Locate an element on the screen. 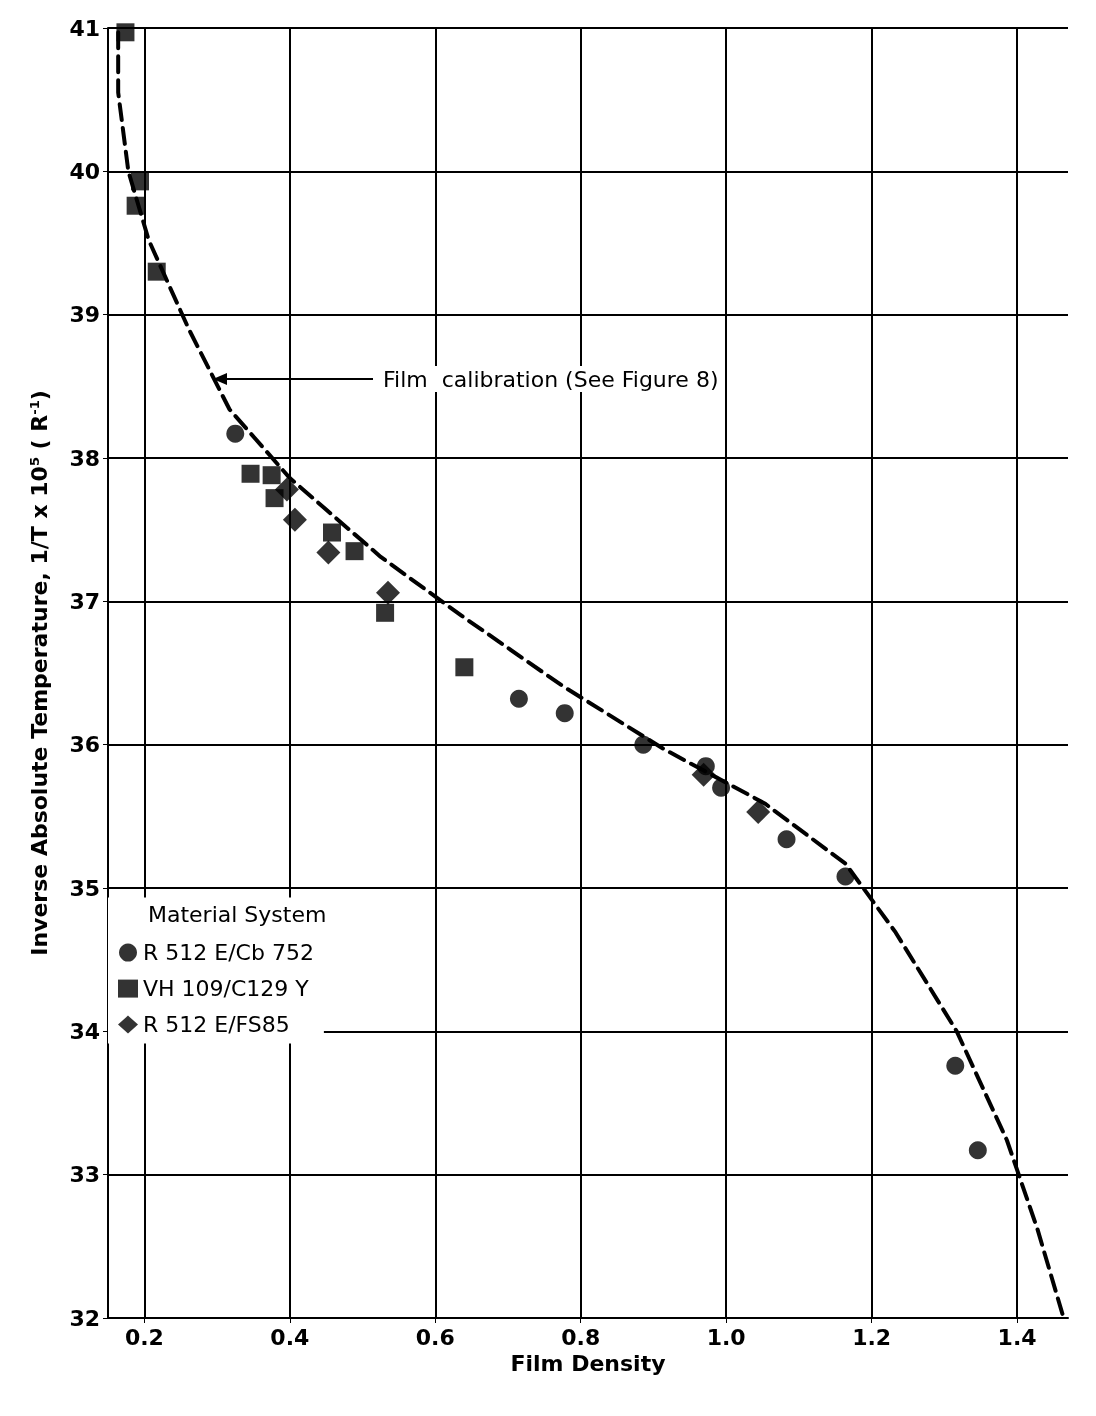 The image size is (1096, 1416). y-tick-label: 33 is located at coordinates (84, 1175).